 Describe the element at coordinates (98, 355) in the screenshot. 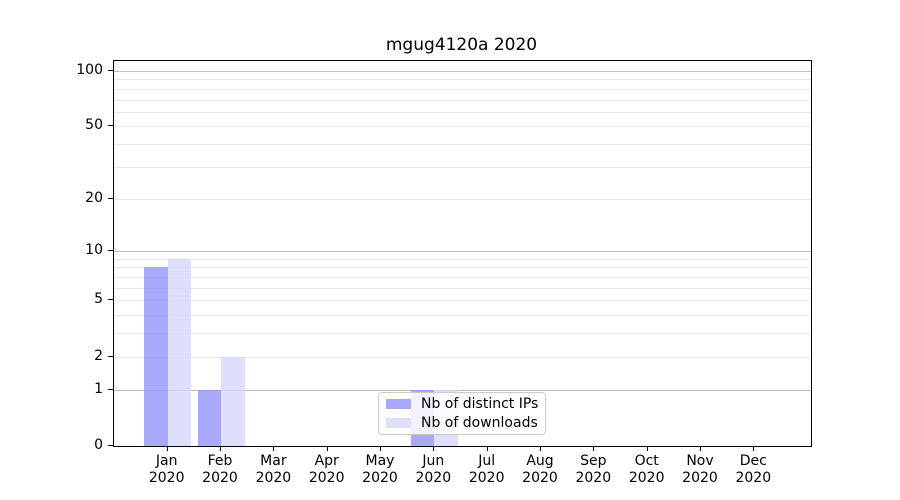

I see `y-tick-label: 2` at that location.